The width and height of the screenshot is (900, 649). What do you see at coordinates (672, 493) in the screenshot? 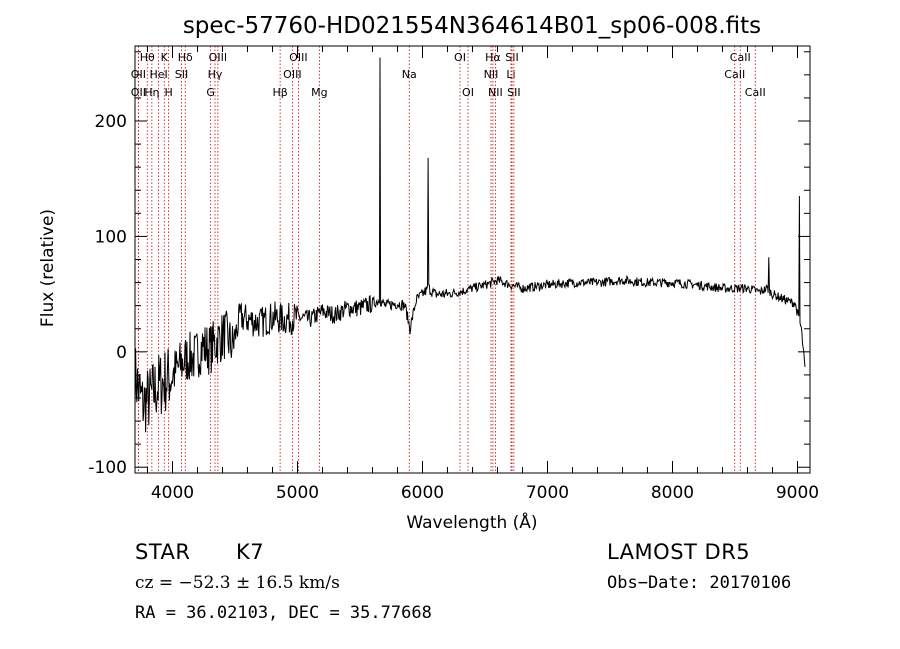
I see `x-tick-label: 8000` at bounding box center [672, 493].